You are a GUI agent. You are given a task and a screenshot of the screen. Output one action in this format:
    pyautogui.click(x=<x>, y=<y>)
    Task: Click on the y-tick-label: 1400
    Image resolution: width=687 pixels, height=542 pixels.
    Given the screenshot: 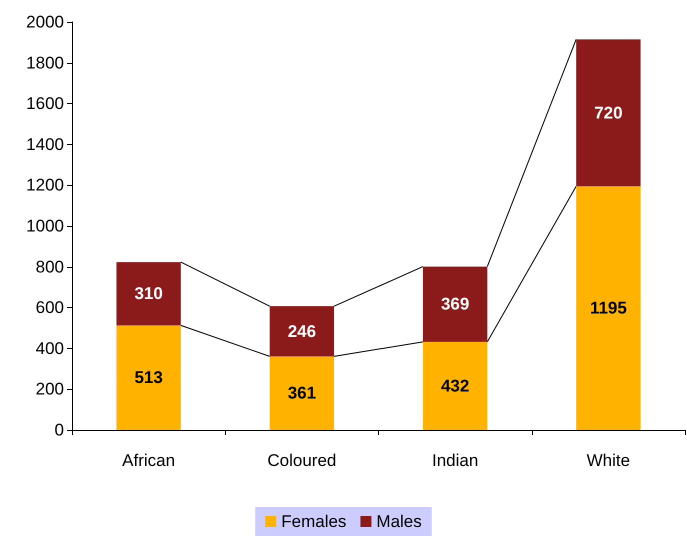 What is the action you would take?
    pyautogui.click(x=45, y=144)
    